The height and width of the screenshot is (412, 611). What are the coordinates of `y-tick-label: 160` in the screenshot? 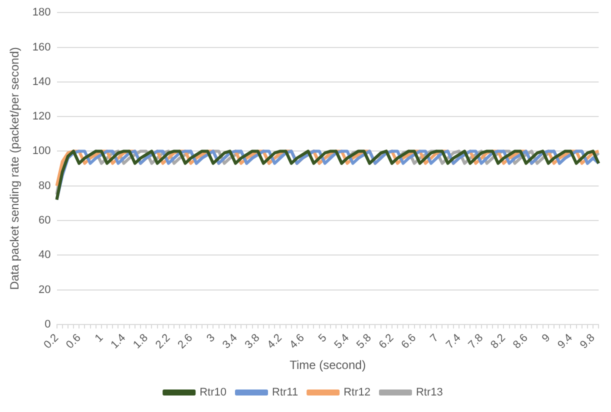 It's located at (41, 47).